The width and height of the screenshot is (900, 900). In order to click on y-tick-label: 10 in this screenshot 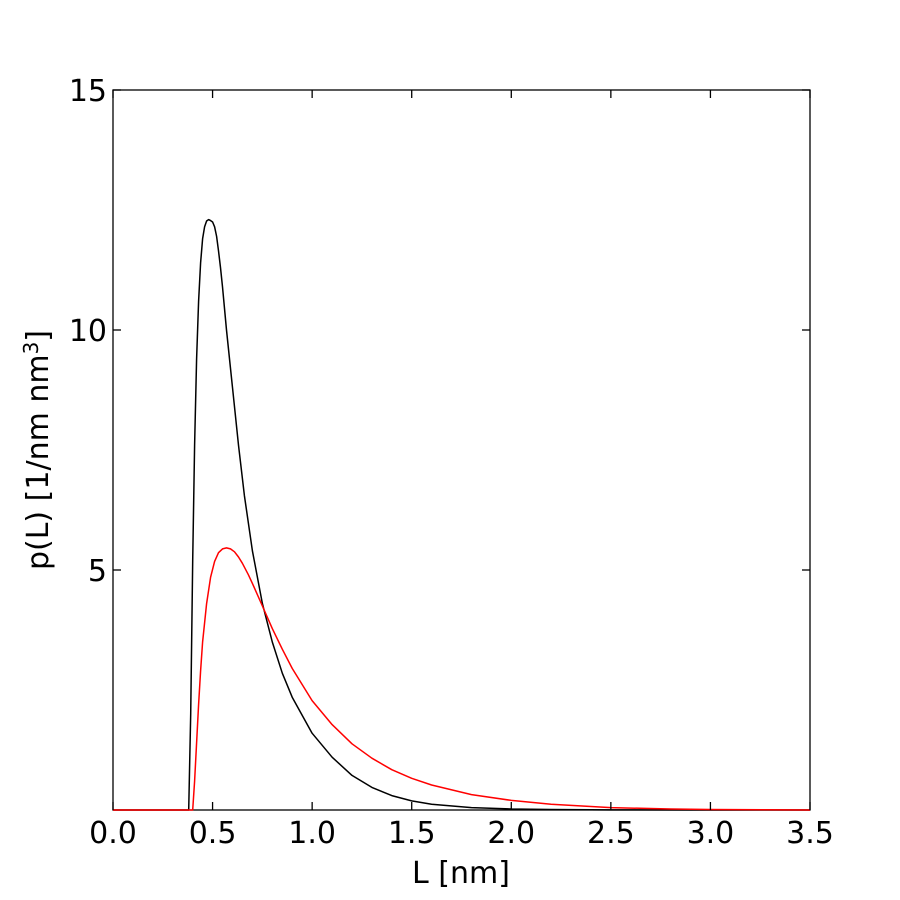, I will do `click(88, 331)`.